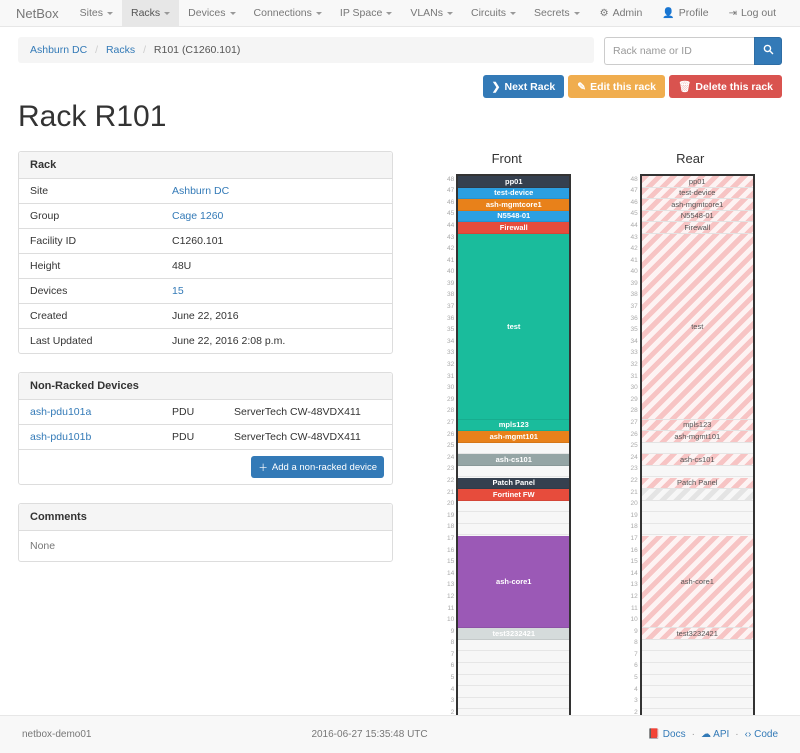  I want to click on footer-docs-link: 📕 Docs, so click(667, 734).